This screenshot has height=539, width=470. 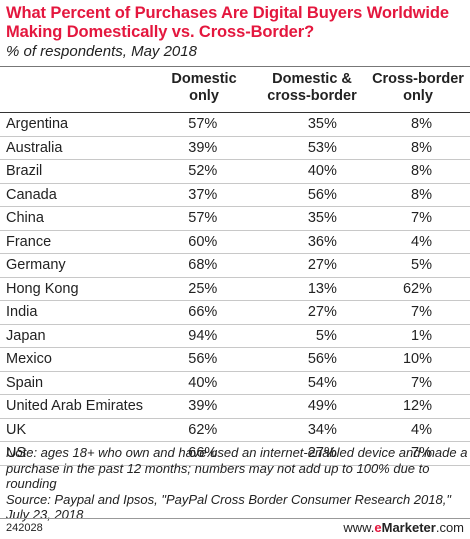 What do you see at coordinates (308, 242) in the screenshot?
I see `domestic-cross-border-cell: 36%` at bounding box center [308, 242].